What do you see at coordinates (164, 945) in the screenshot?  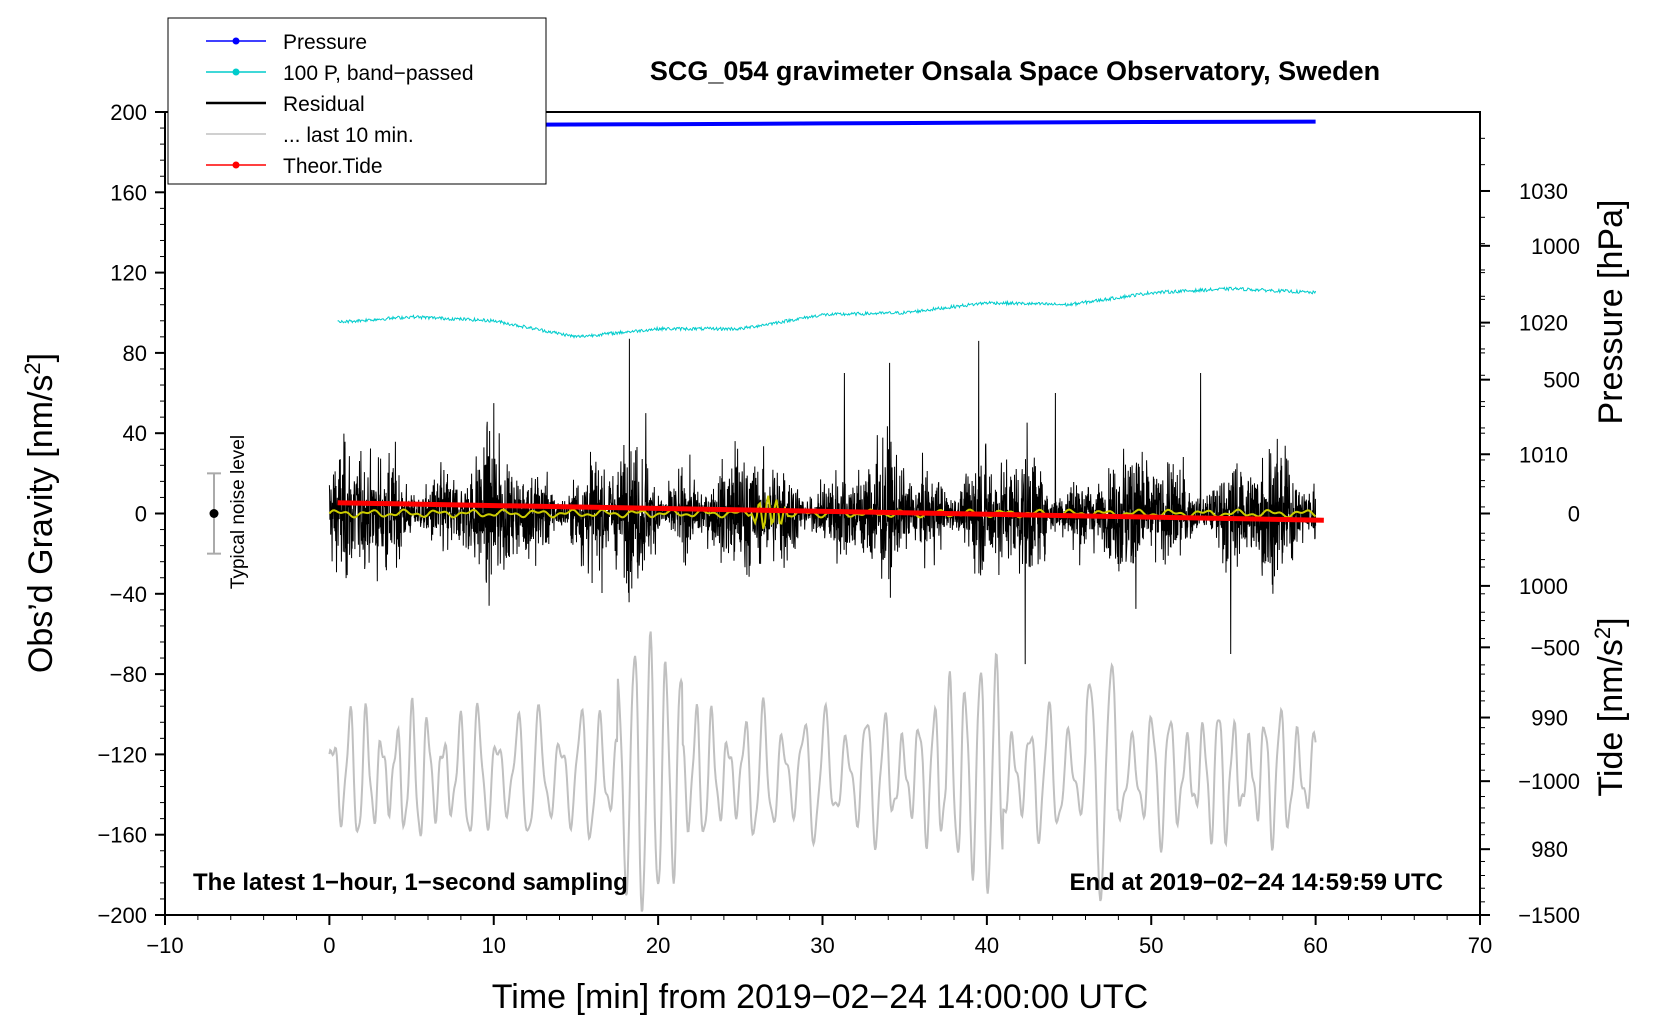 I see `x-tick-label: −10` at bounding box center [164, 945].